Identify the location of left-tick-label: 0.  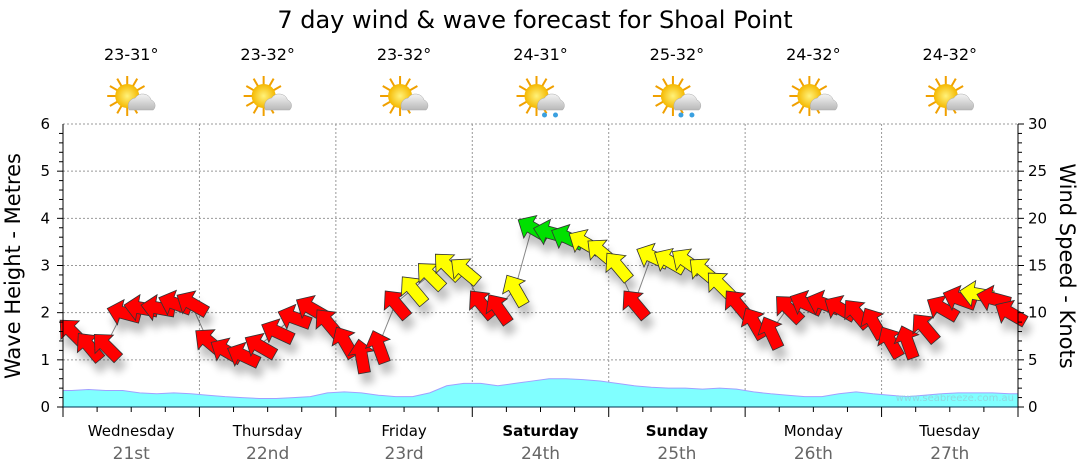
(45, 407).